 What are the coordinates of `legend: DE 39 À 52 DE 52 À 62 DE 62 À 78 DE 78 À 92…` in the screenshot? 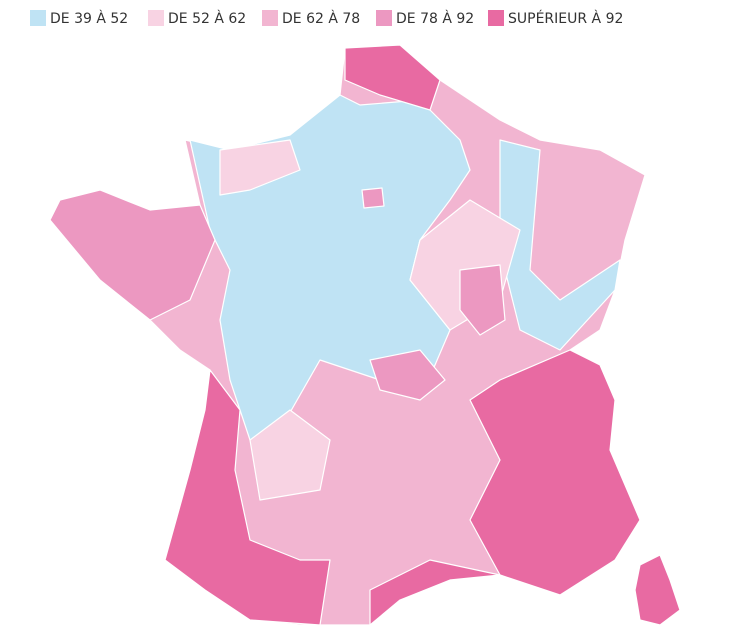 It's located at (326, 18).